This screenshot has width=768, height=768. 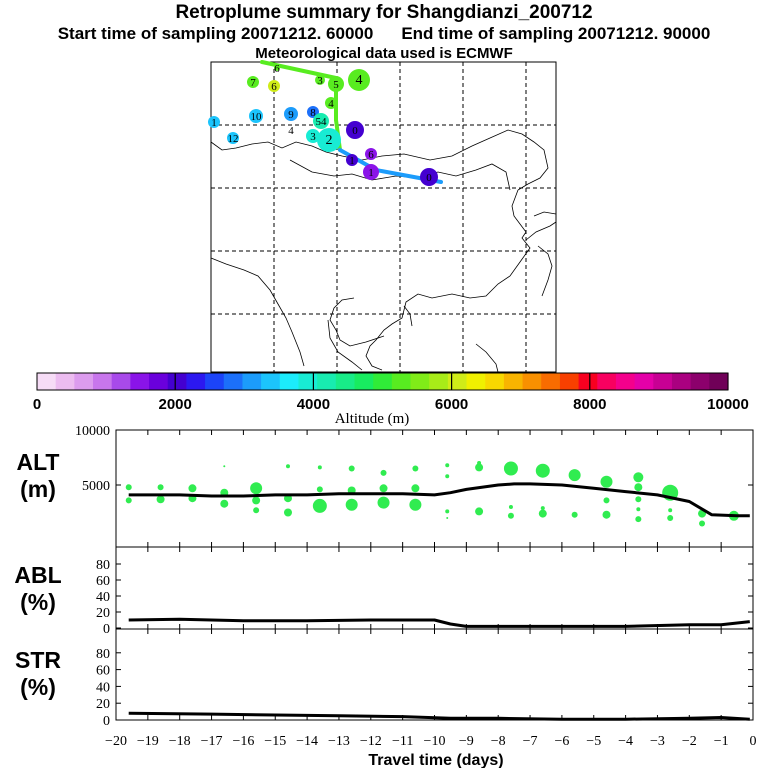 I want to click on y-tick-label: 0, so click(x=106, y=721).